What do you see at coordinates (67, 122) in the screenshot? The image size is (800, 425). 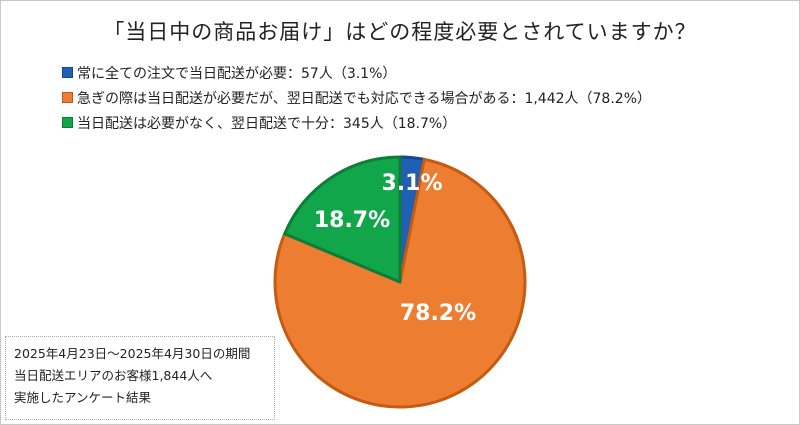 I see `legend-swatch-green` at bounding box center [67, 122].